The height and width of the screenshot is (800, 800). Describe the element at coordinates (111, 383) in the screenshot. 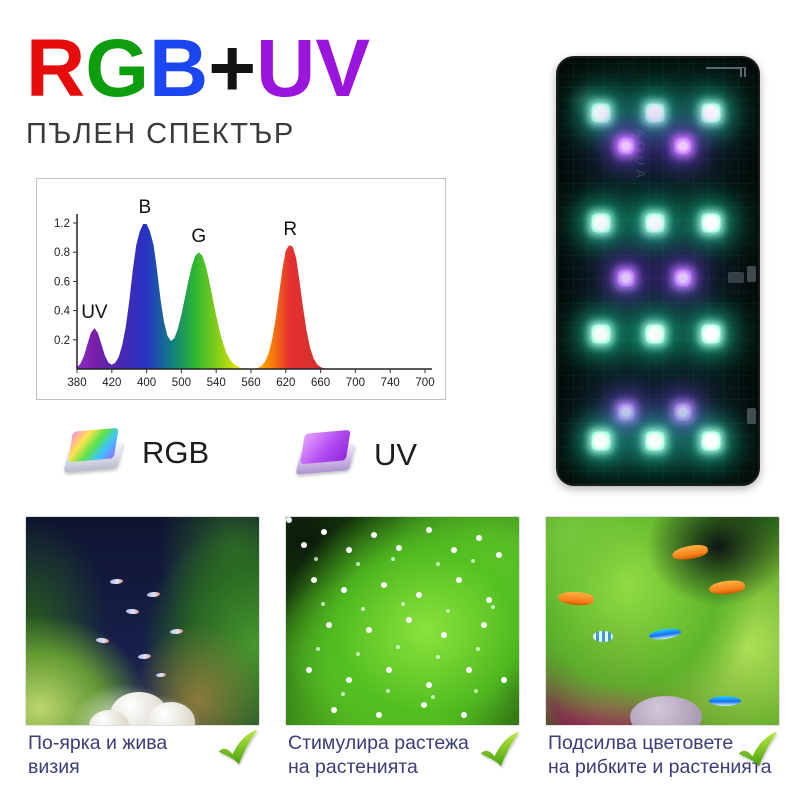

I see `svg-text: 420` at that location.